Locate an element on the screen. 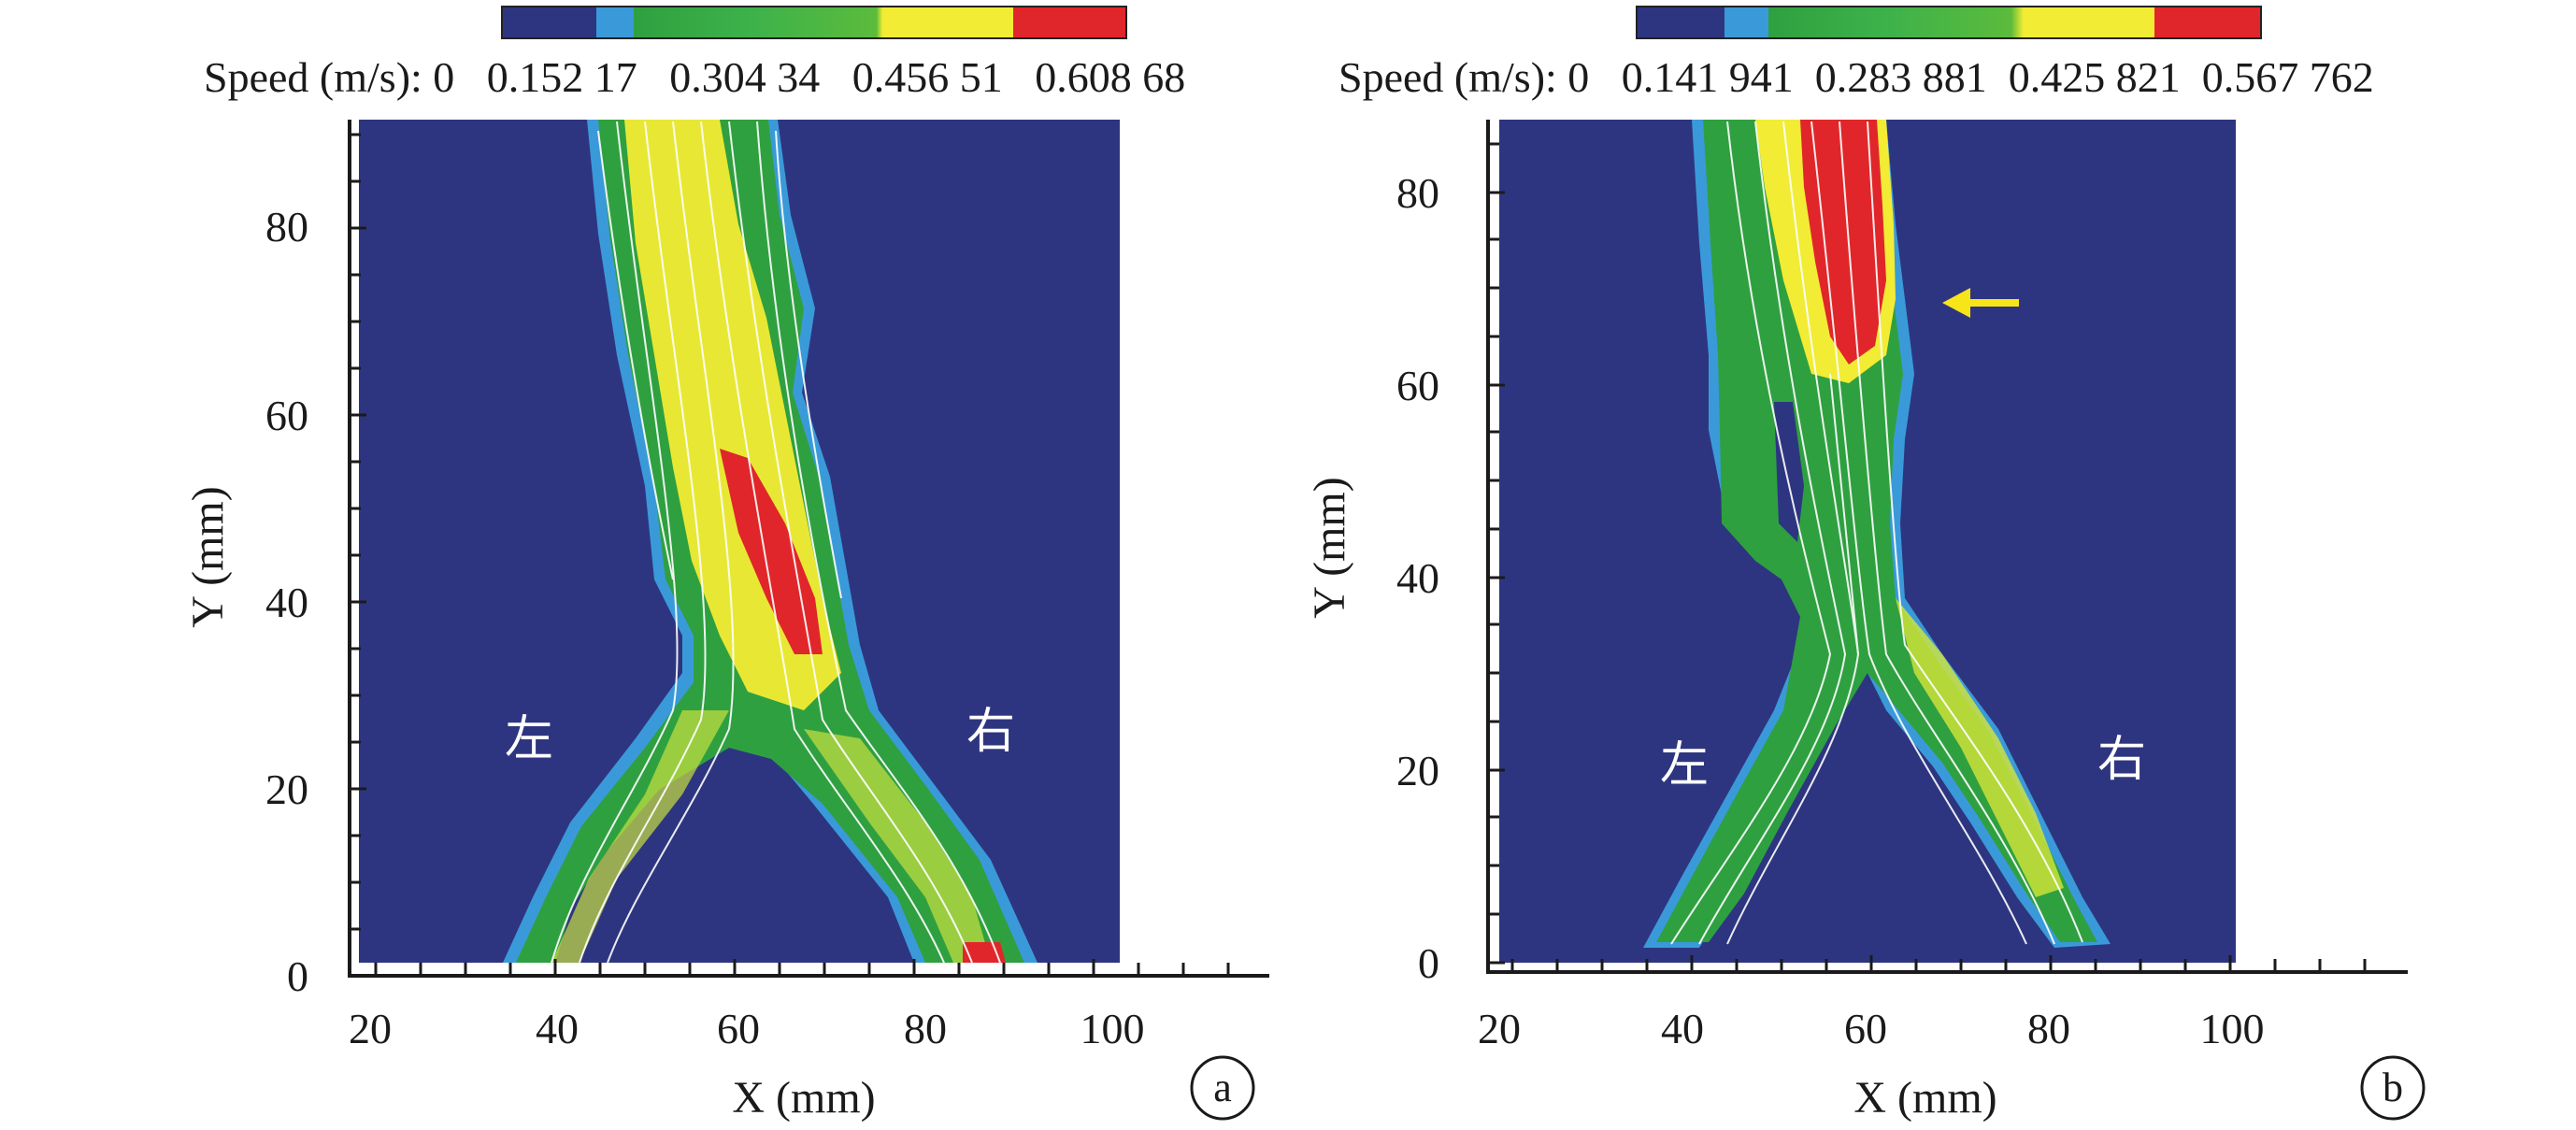  colorbar-ticks-a: 0 0.152 17 0.304 34 0.456 51 0.608 68 is located at coordinates (809, 77).